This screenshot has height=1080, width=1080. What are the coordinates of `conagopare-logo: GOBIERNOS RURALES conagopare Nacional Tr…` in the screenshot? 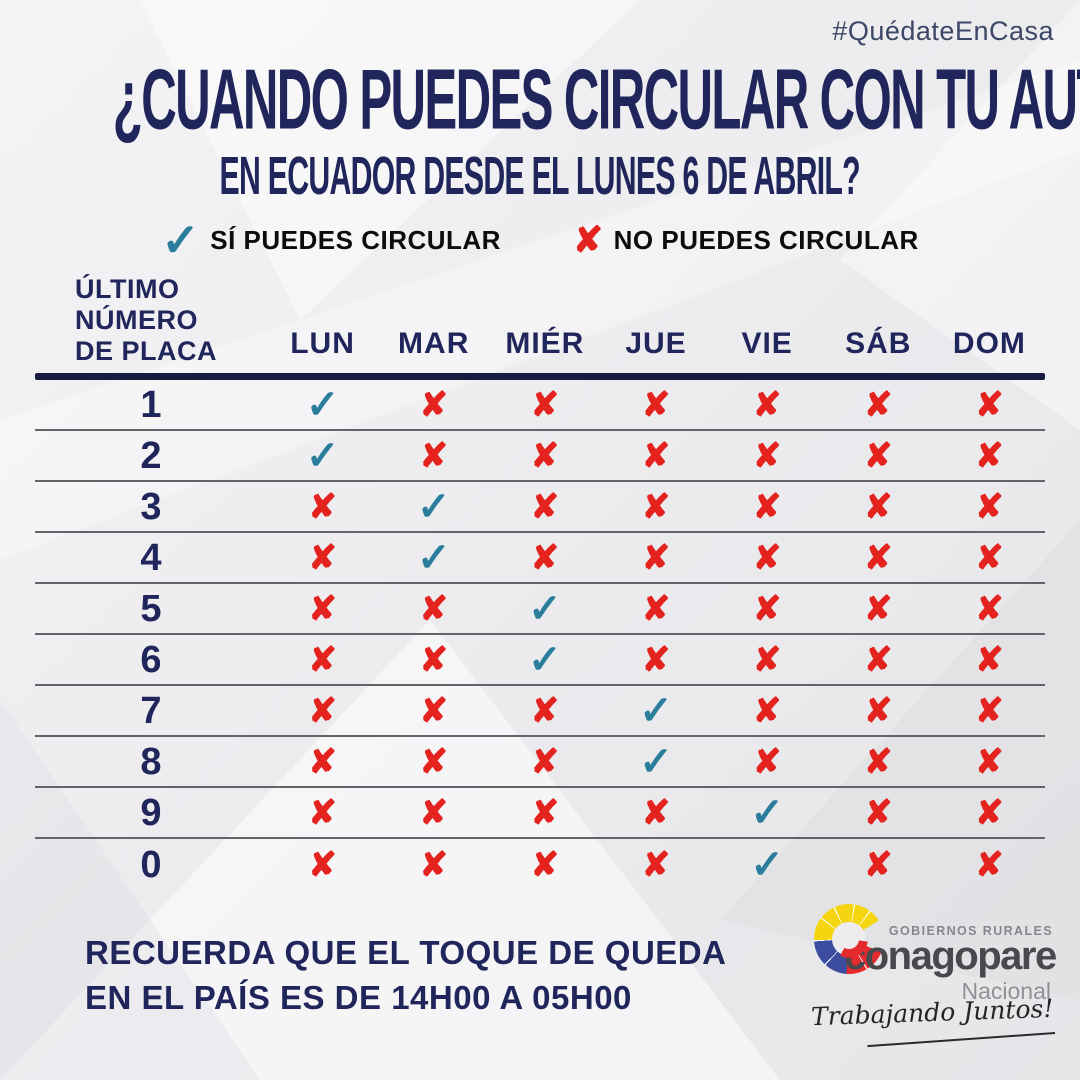 It's located at (928, 973).